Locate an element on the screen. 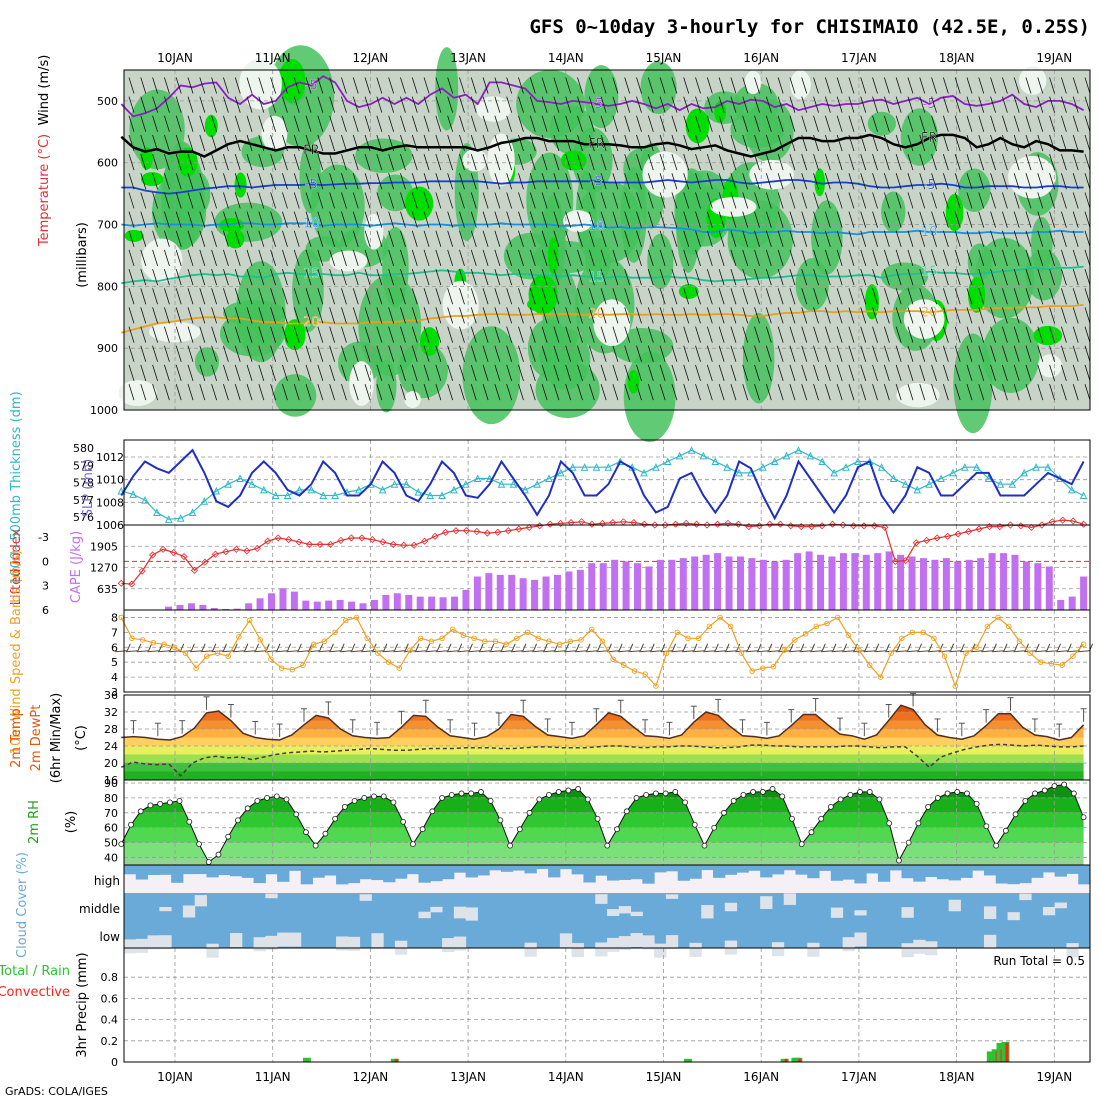  pressure-tick-label: 1000 is located at coordinates (104, 410).